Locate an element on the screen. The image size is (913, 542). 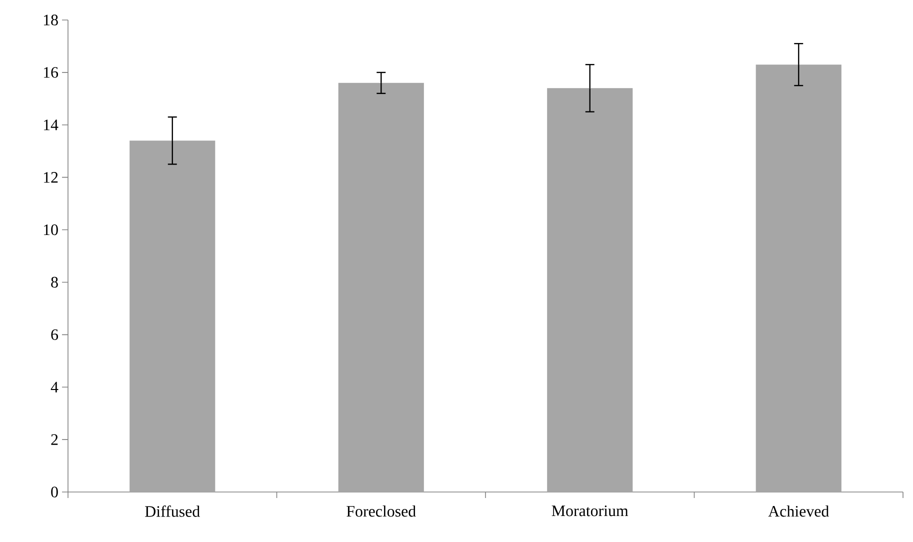
y-tick-label: 14 is located at coordinates (51, 125).